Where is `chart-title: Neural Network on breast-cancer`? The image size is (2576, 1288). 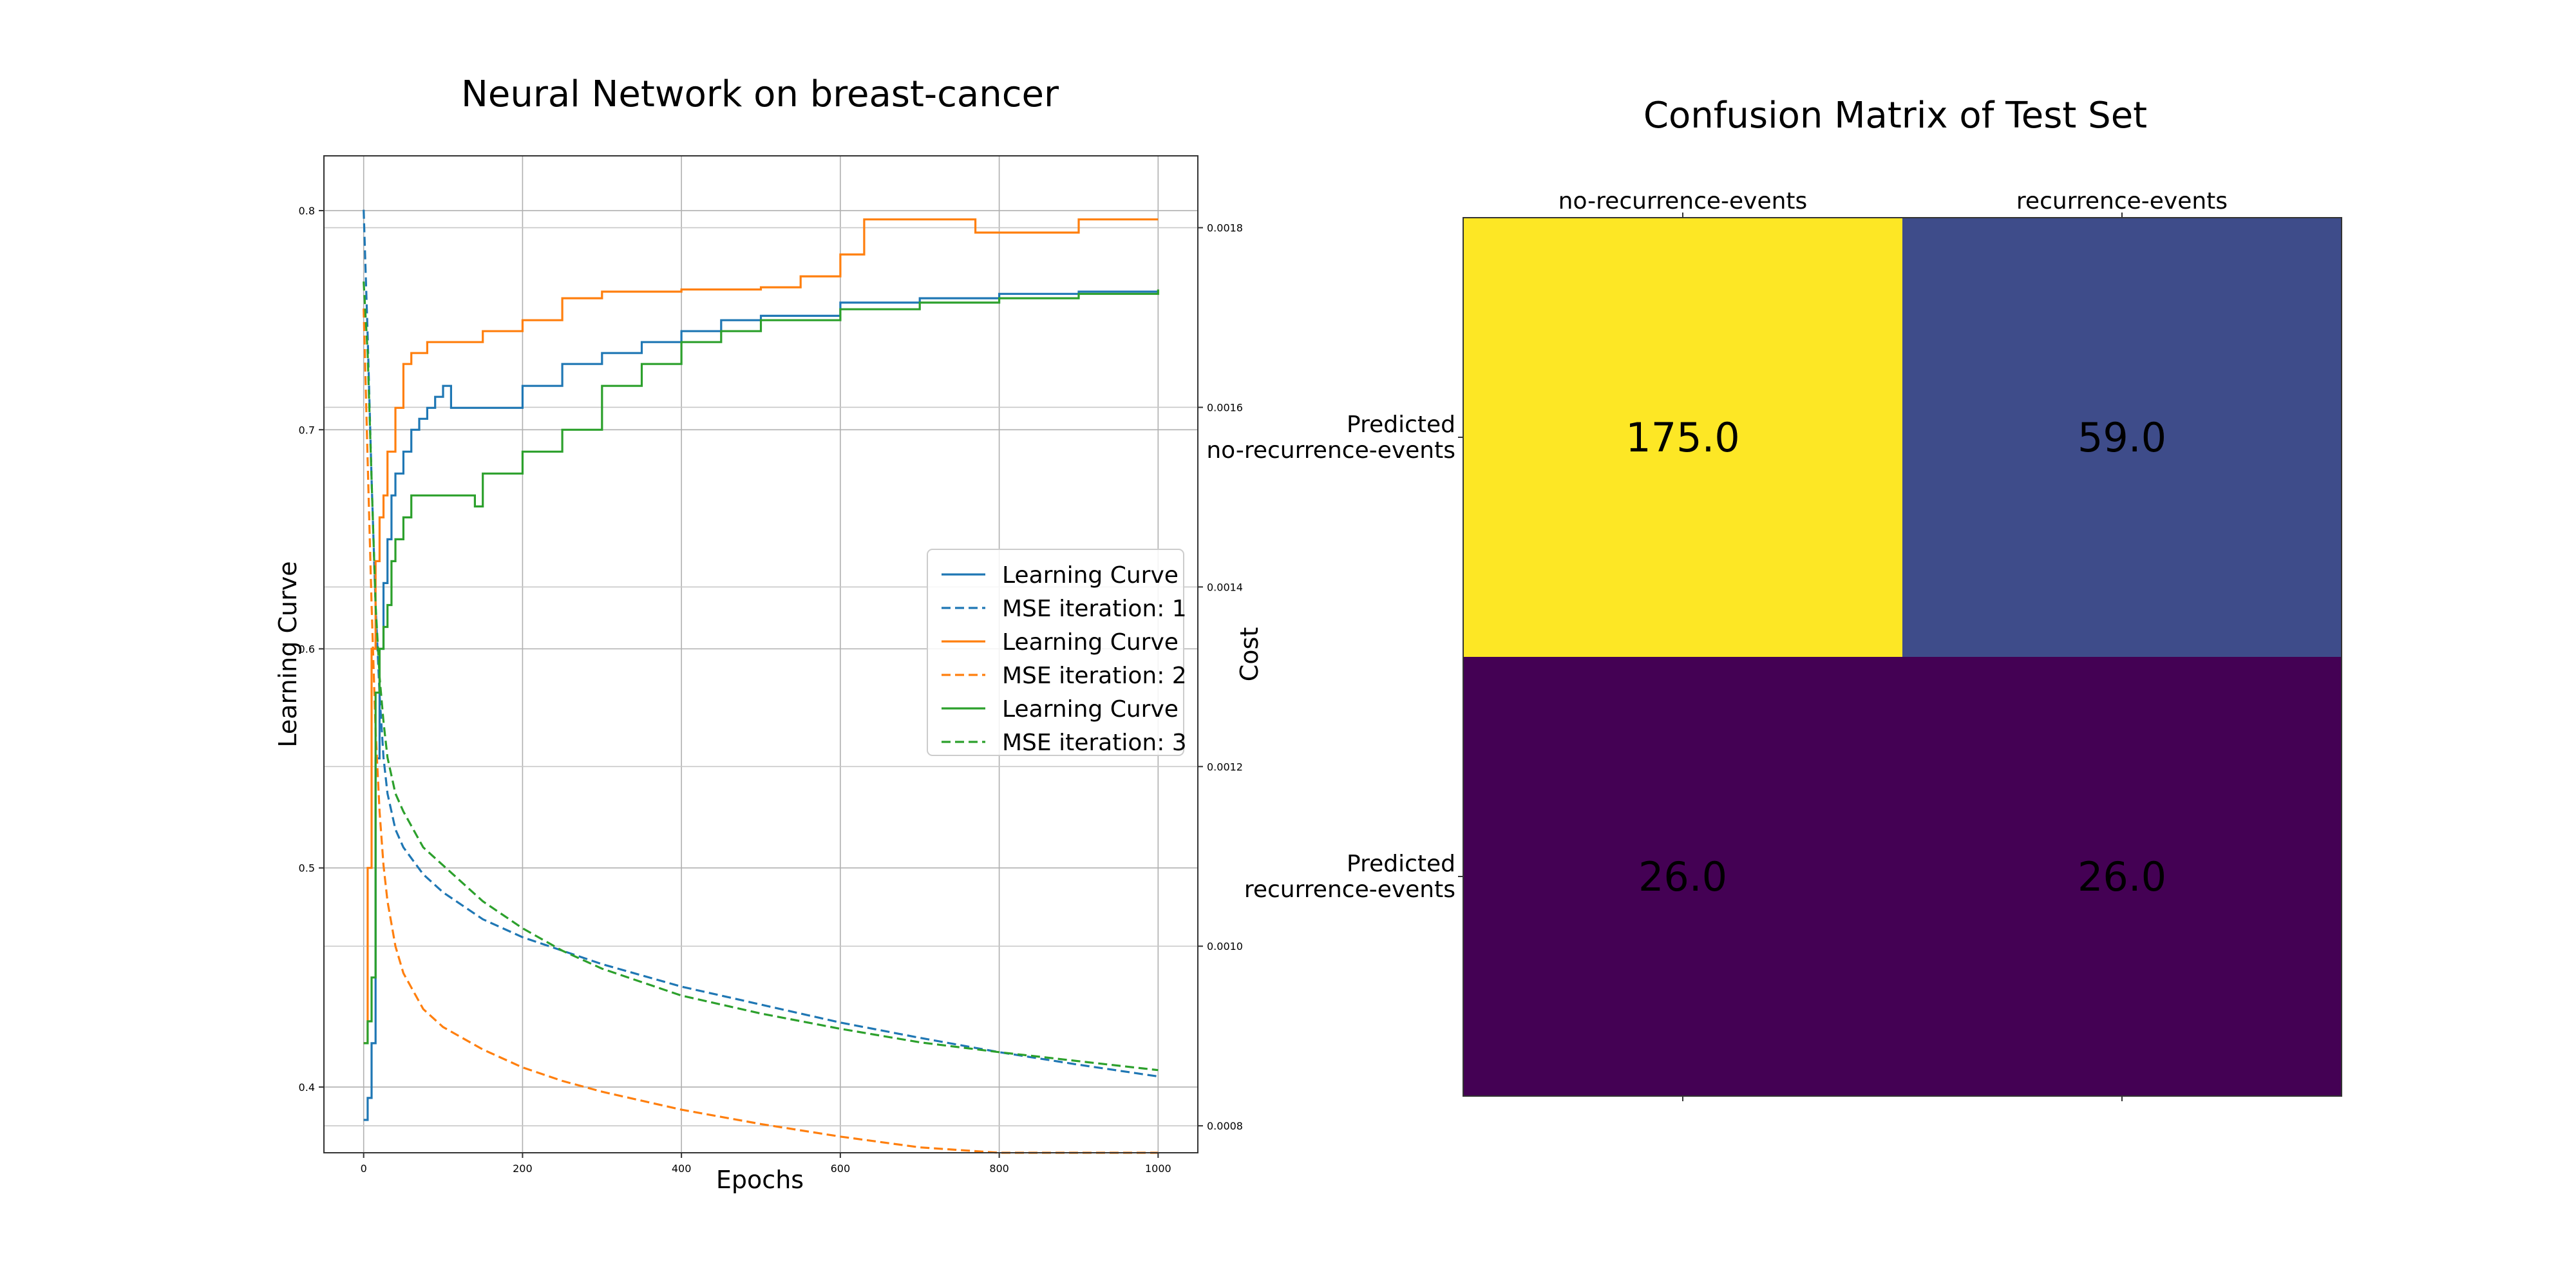
chart-title: Neural Network on breast-cancer is located at coordinates (760, 94).